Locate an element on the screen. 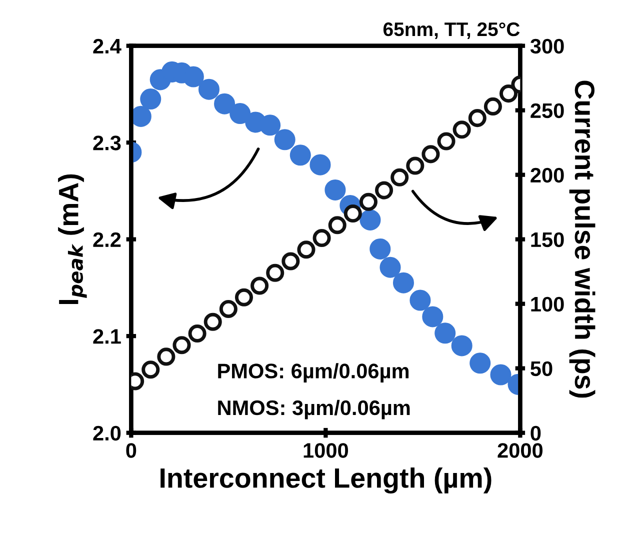 This screenshot has height=539, width=643. text: 65nm, TT, 25°C is located at coordinates (451, 30).